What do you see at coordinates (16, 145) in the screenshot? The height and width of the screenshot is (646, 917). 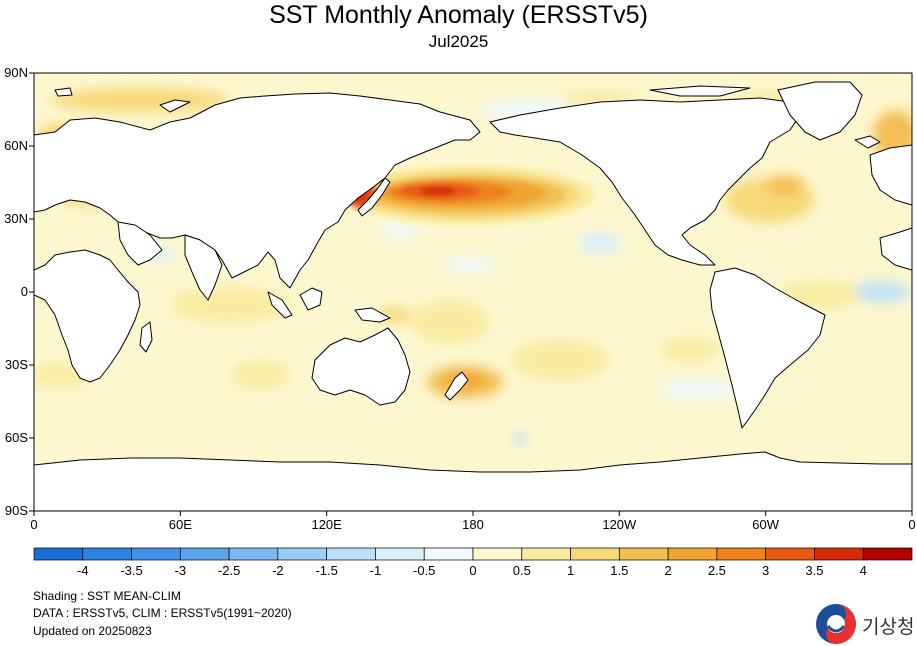 I see `lat-label: 60N` at bounding box center [16, 145].